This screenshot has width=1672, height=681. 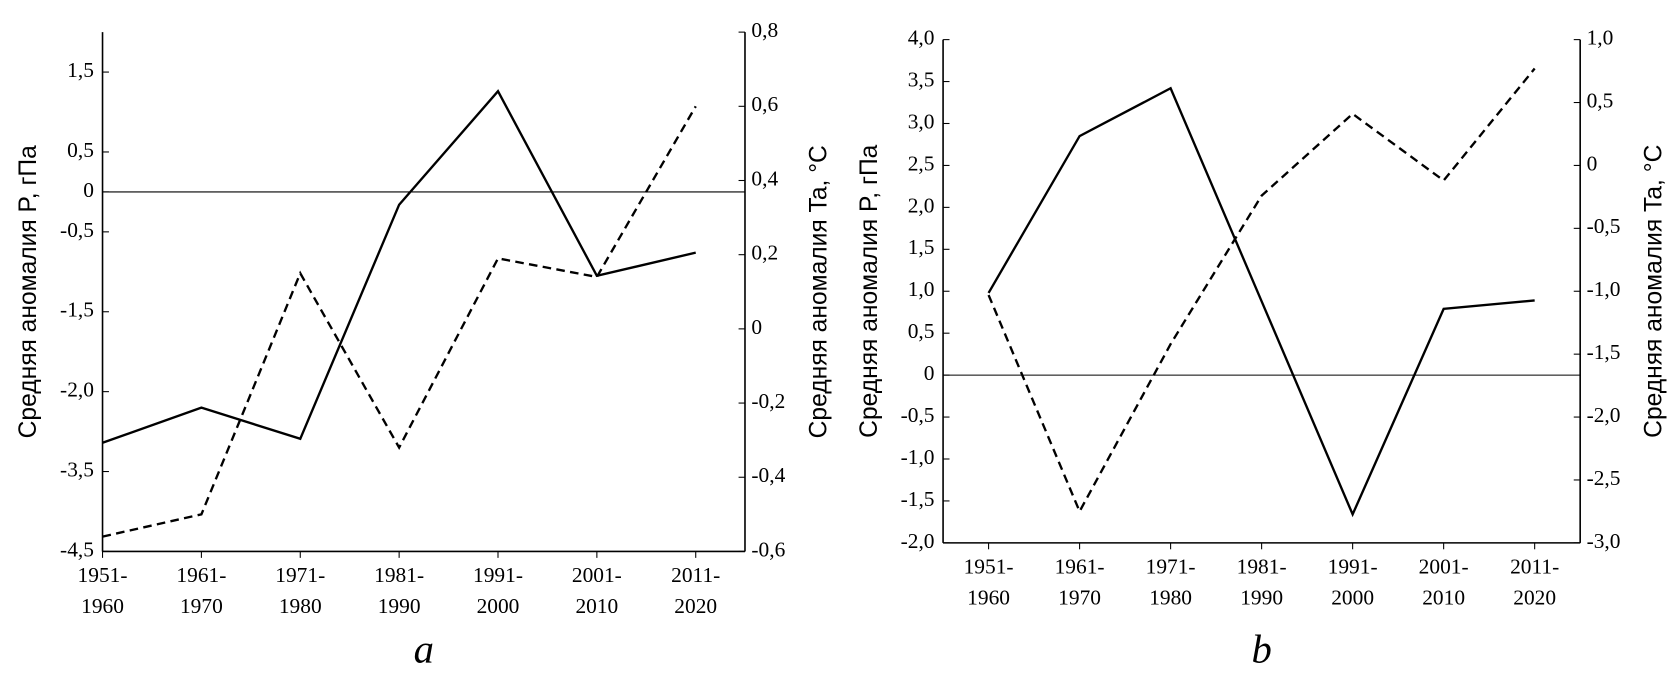 I want to click on y2-tick-label: 0,6, so click(x=764, y=104).